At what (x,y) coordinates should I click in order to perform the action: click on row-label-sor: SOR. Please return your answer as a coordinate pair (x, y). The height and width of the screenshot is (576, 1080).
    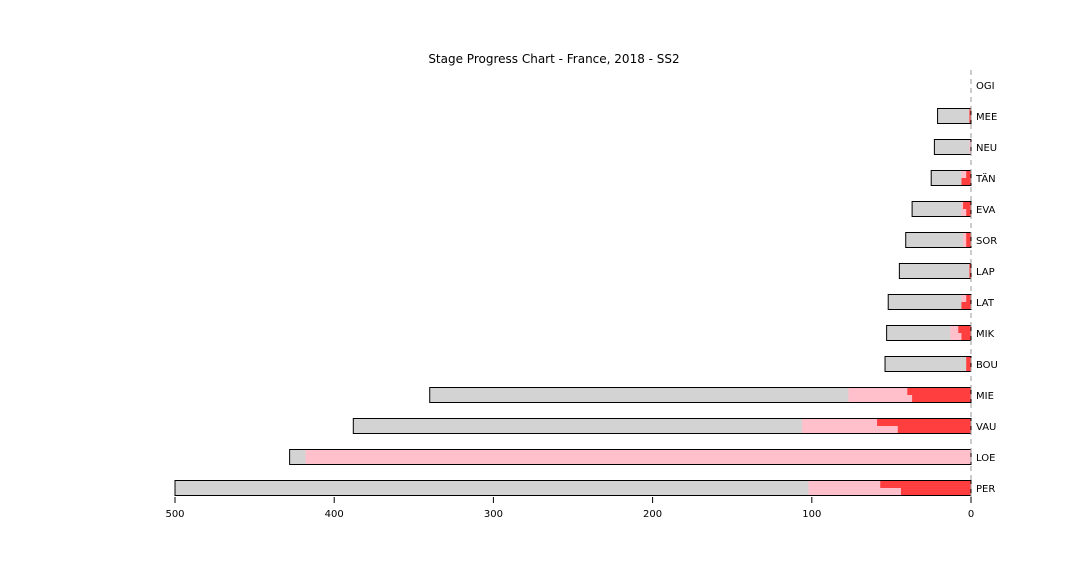
    Looking at the image, I should click on (986, 241).